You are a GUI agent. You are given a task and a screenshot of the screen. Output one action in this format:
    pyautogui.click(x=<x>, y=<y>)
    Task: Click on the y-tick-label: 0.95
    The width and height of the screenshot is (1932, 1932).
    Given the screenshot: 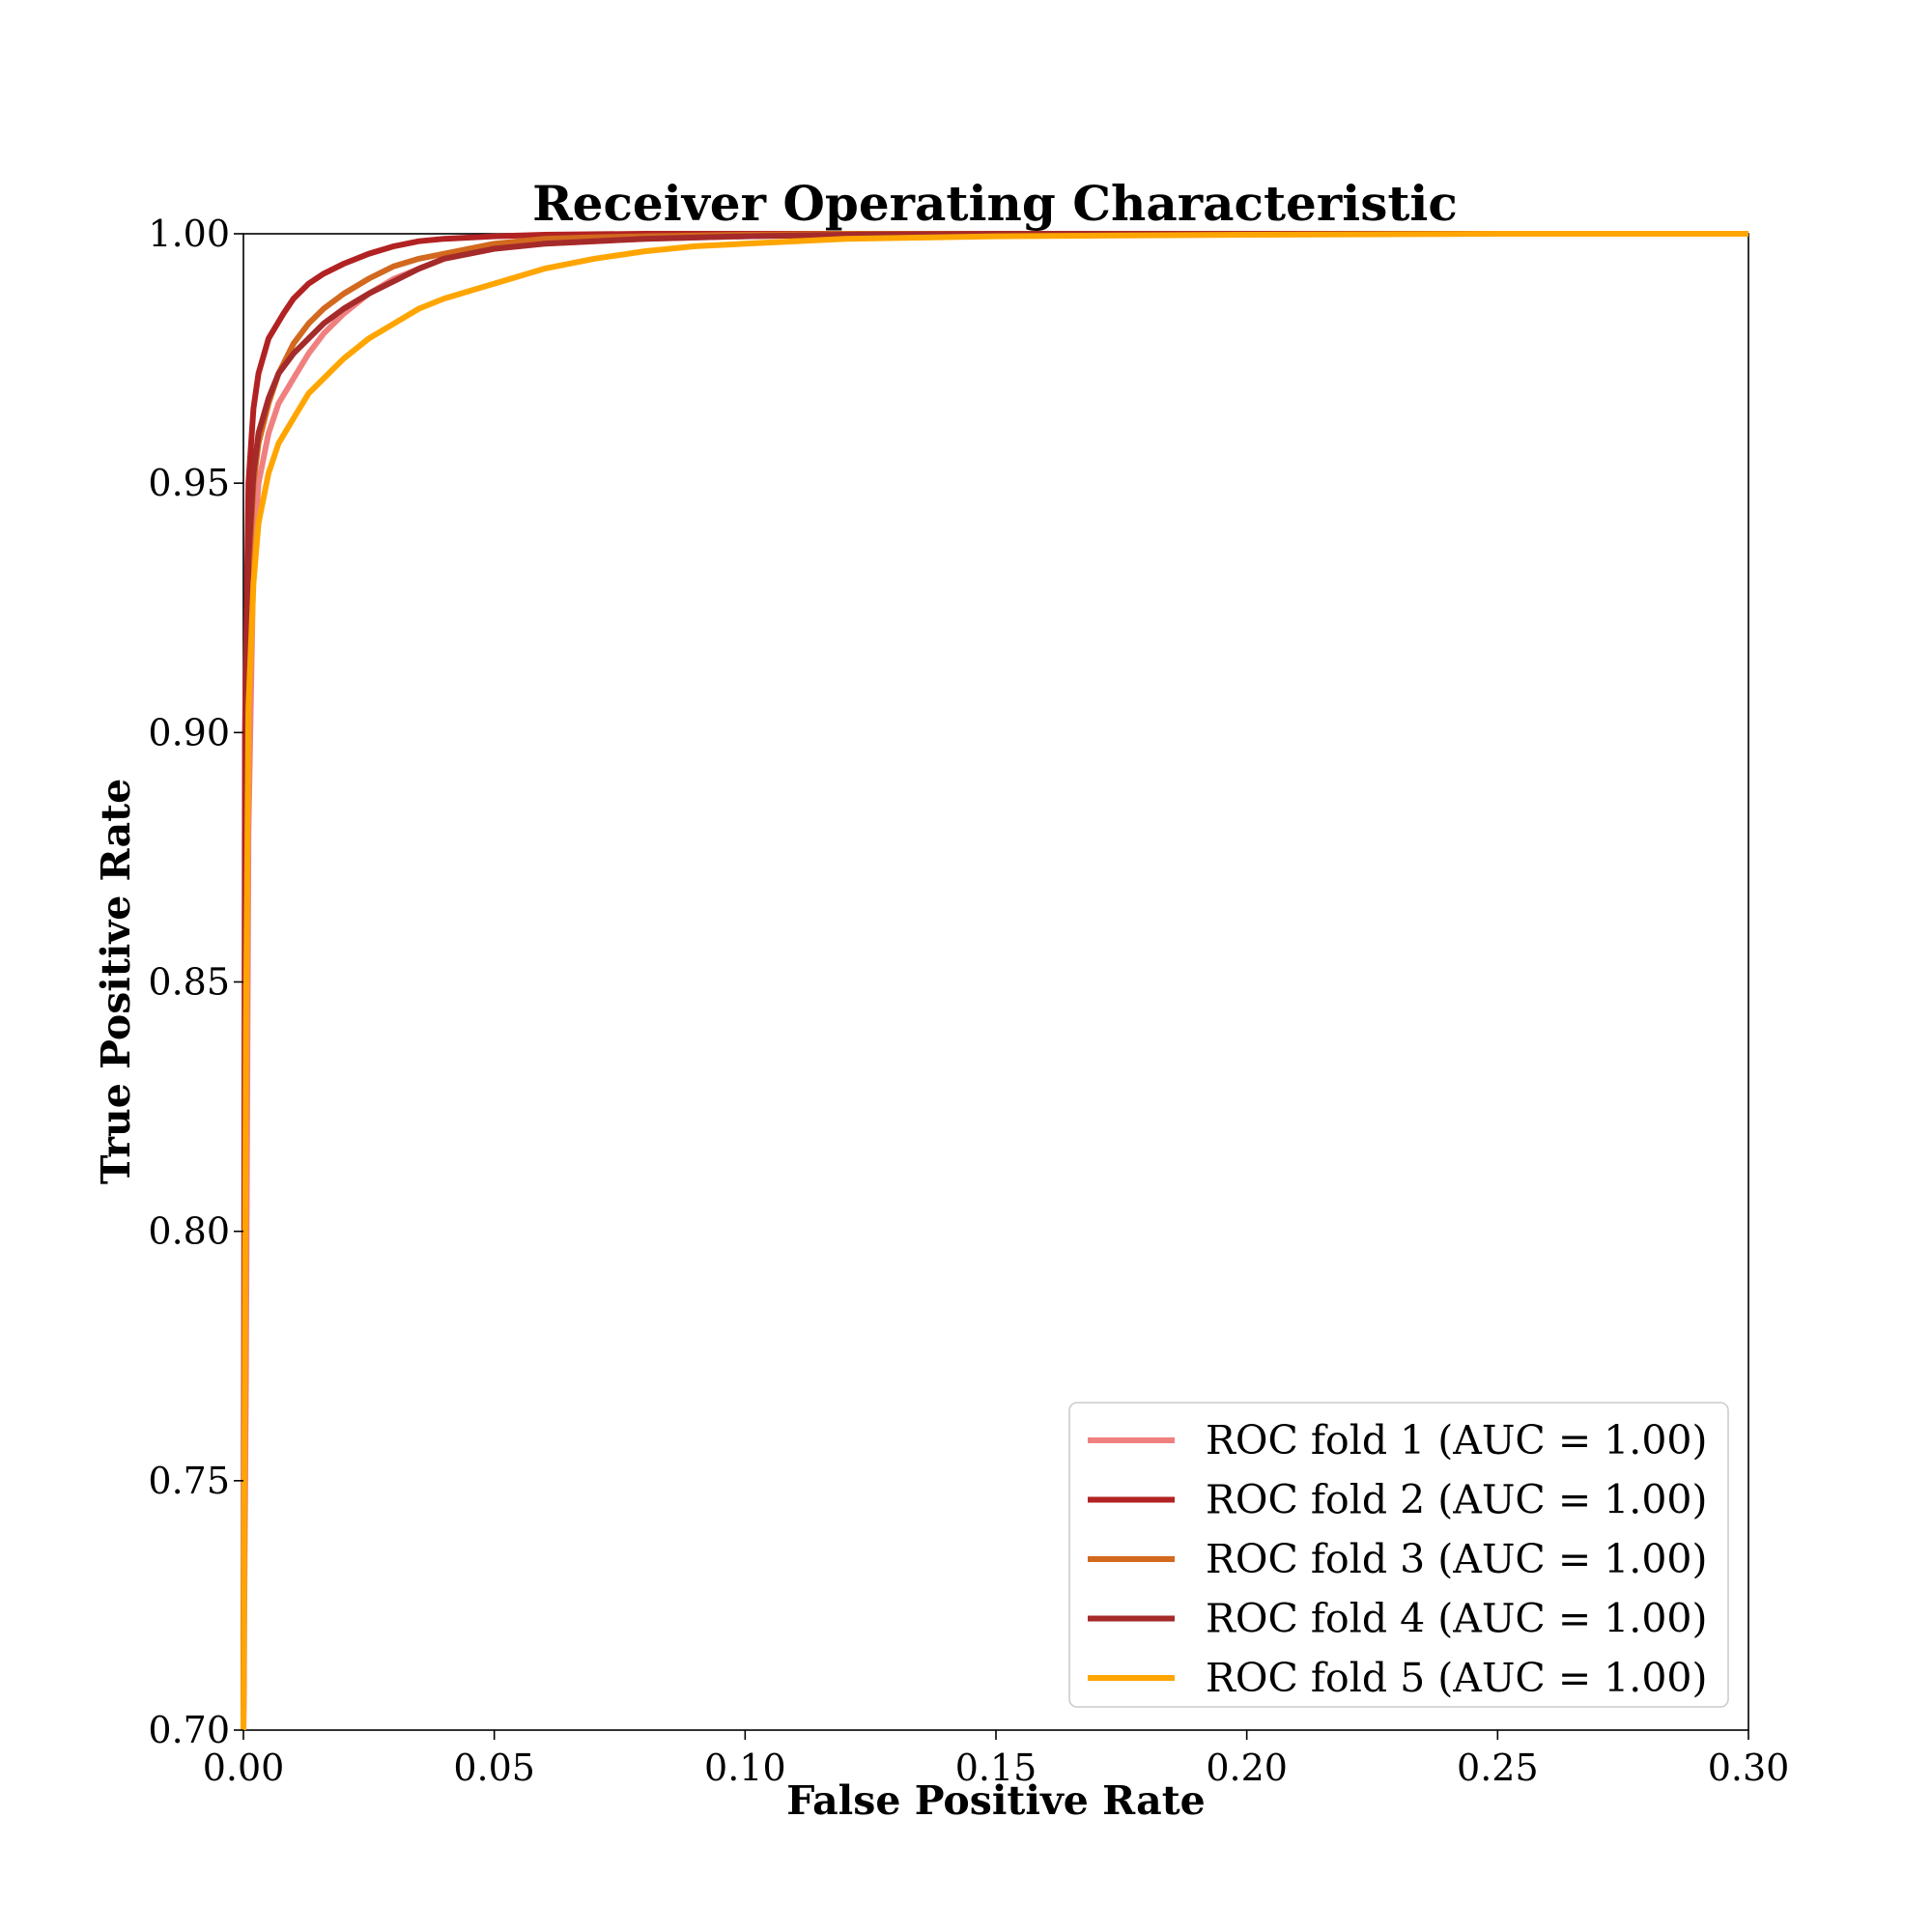 What is the action you would take?
    pyautogui.click(x=189, y=483)
    